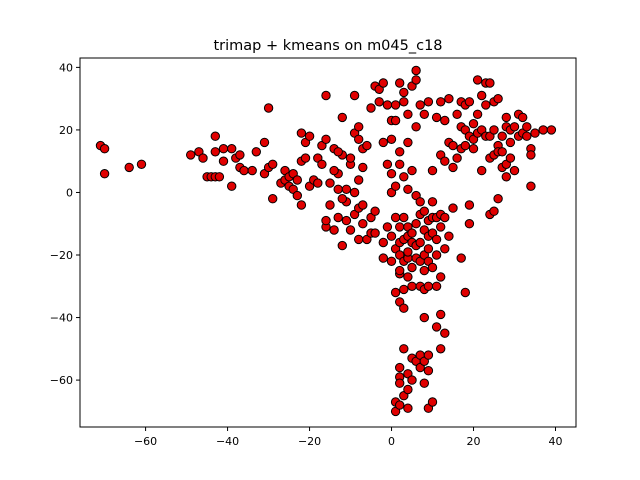  I want to click on y-axis: −60 −40 −20 0 20 40, so click(65, 224).